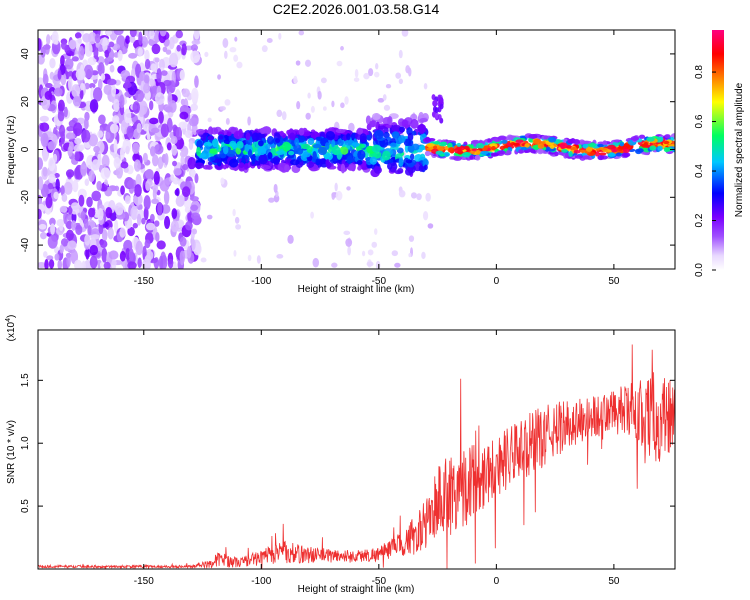 This screenshot has width=750, height=600. I want to click on x-tick-label: -100, so click(261, 281).